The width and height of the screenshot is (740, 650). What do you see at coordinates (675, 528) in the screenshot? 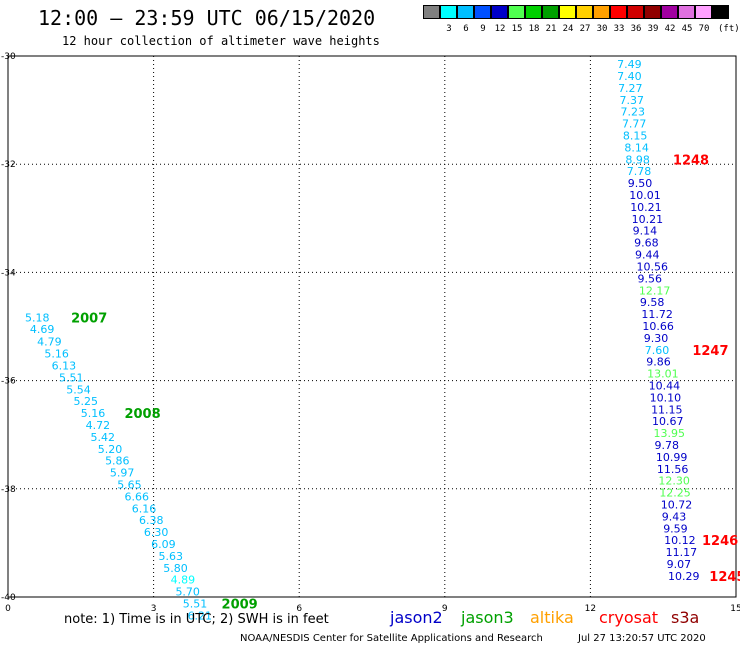
I see `swh-data-label: 9.59` at bounding box center [675, 528].